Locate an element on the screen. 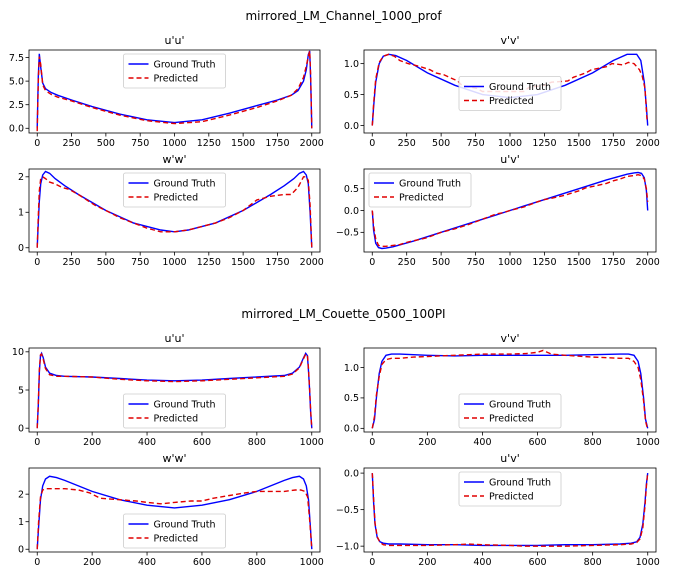 This screenshot has width=687, height=583. y-tick-label: 7.5 is located at coordinates (16, 58).